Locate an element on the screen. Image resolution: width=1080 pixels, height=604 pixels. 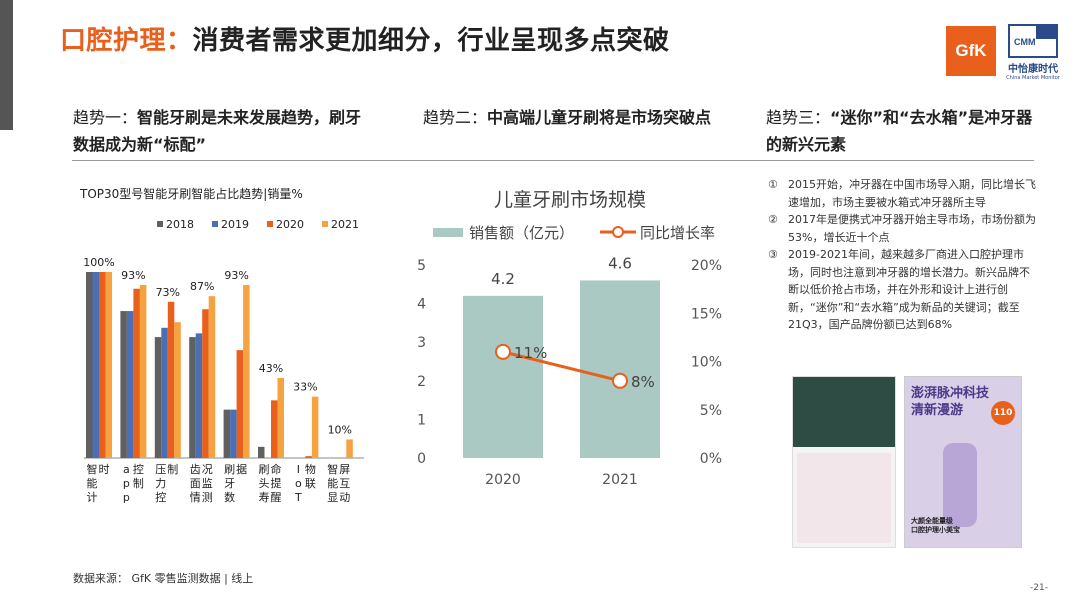
legend-marker is located at coordinates (618, 232).